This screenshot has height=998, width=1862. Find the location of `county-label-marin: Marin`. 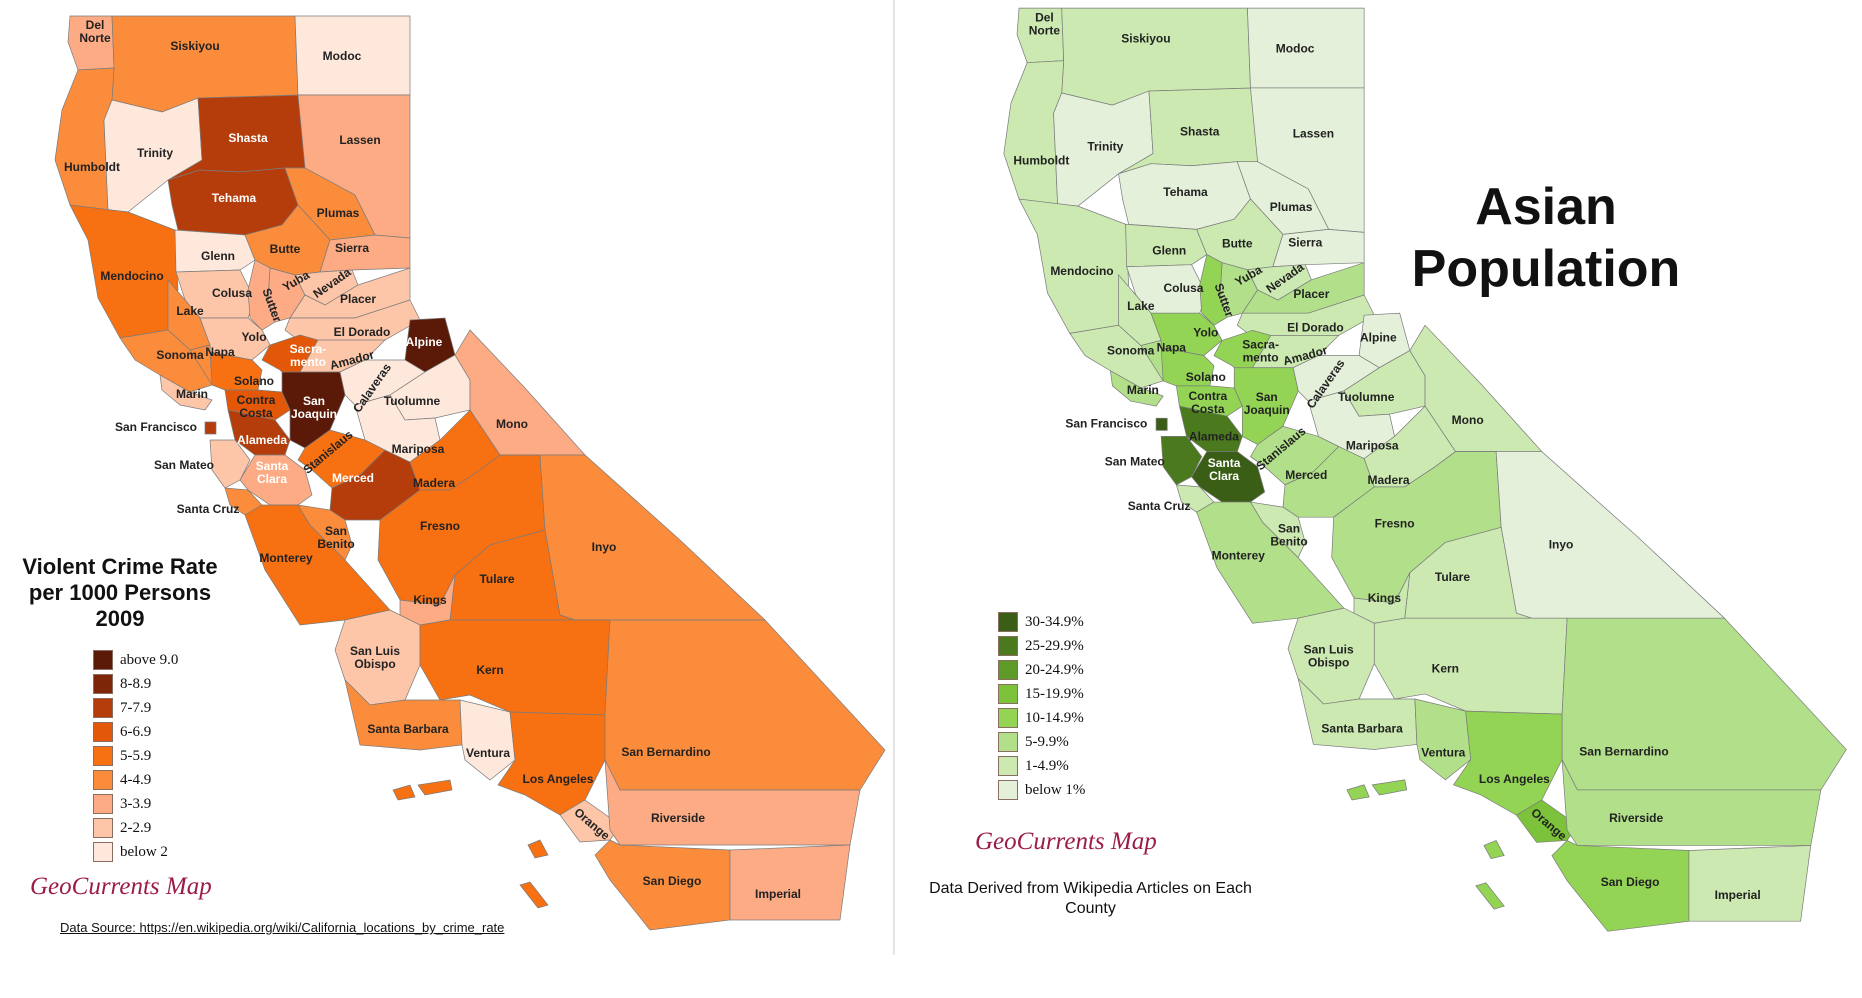

county-label-marin: Marin is located at coordinates (192, 394).